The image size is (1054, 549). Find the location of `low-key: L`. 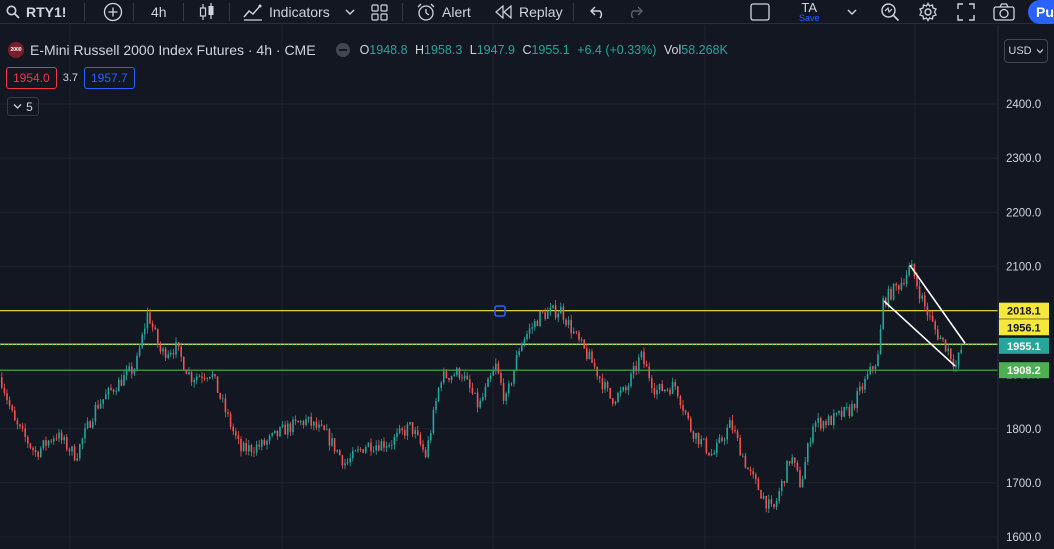

low-key: L is located at coordinates (473, 50).